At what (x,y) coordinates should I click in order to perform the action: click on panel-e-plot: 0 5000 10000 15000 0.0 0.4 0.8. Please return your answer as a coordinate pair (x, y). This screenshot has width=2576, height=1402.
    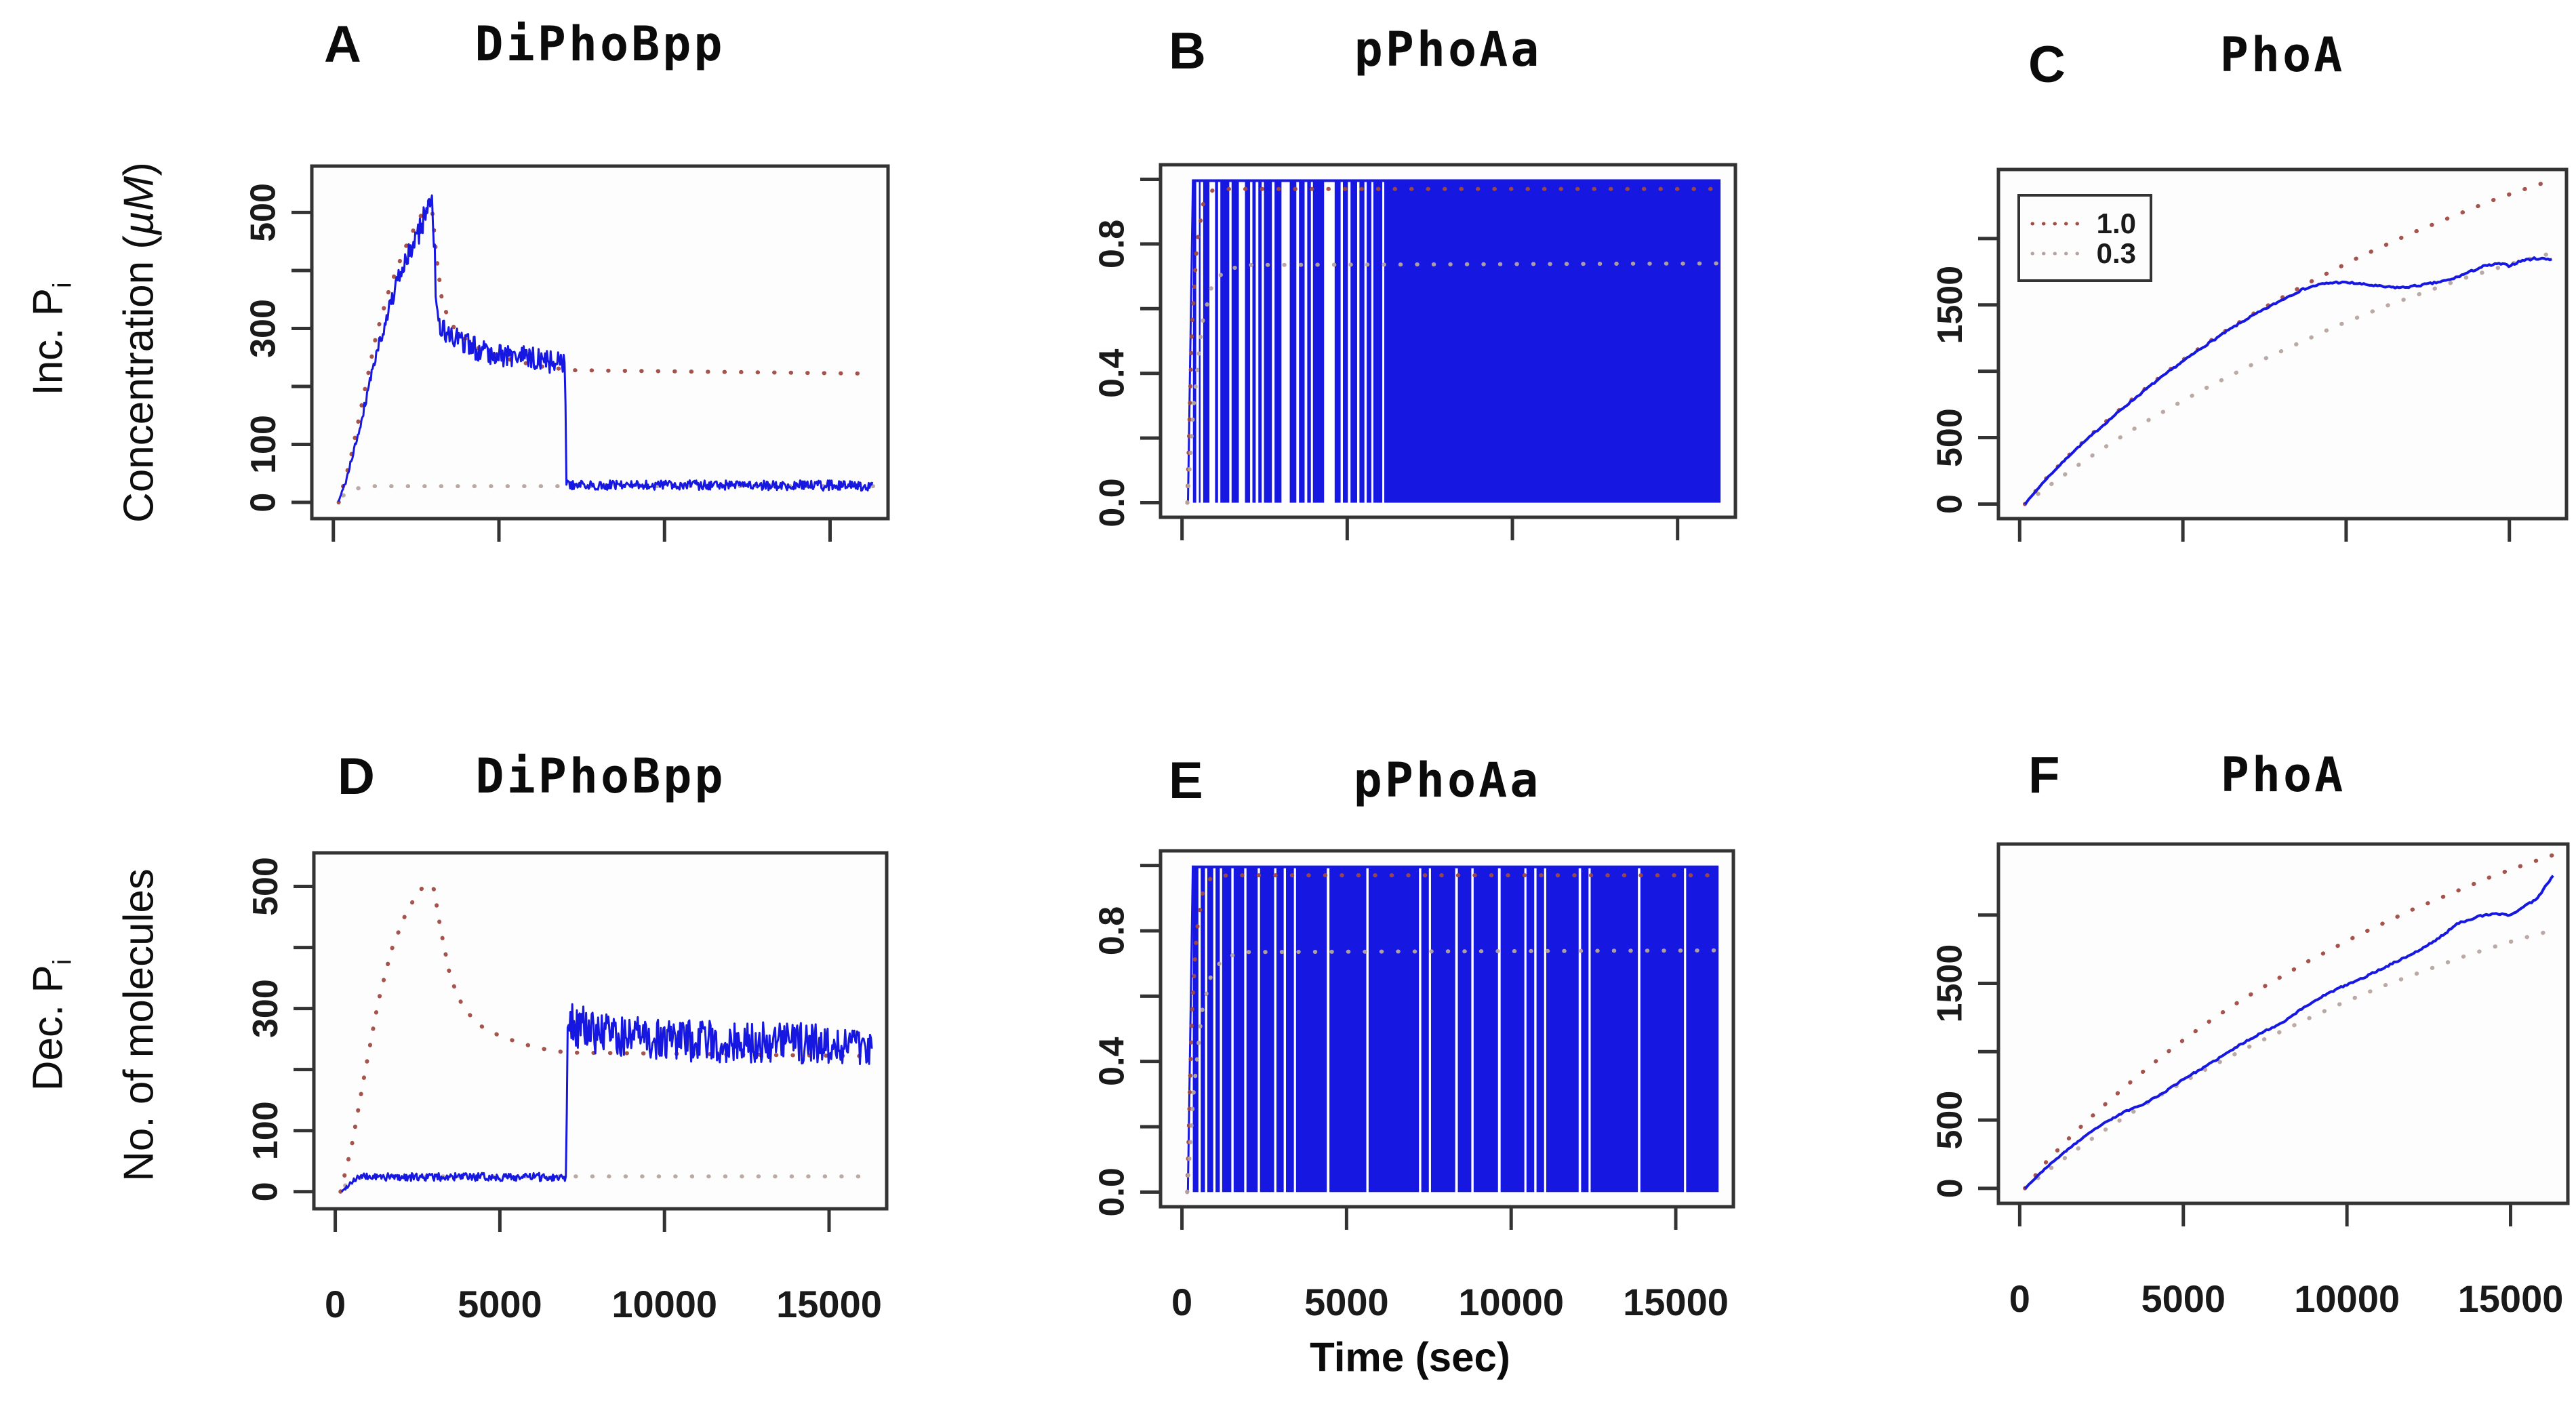
    Looking at the image, I should click on (1414, 1086).